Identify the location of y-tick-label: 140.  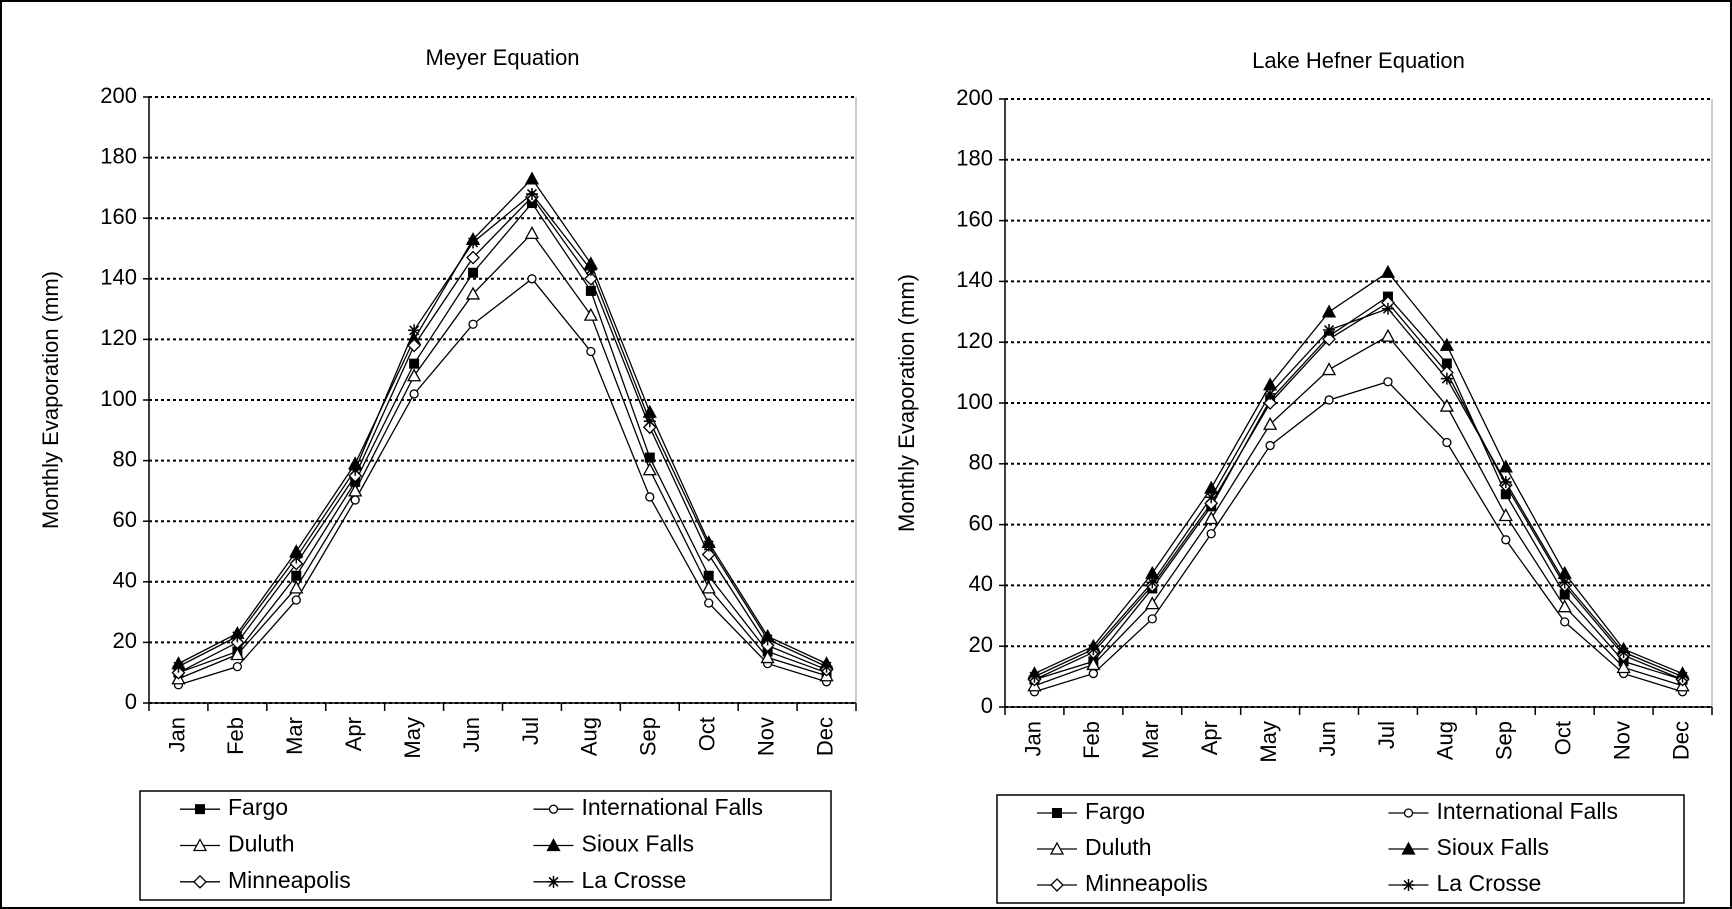
(118, 277).